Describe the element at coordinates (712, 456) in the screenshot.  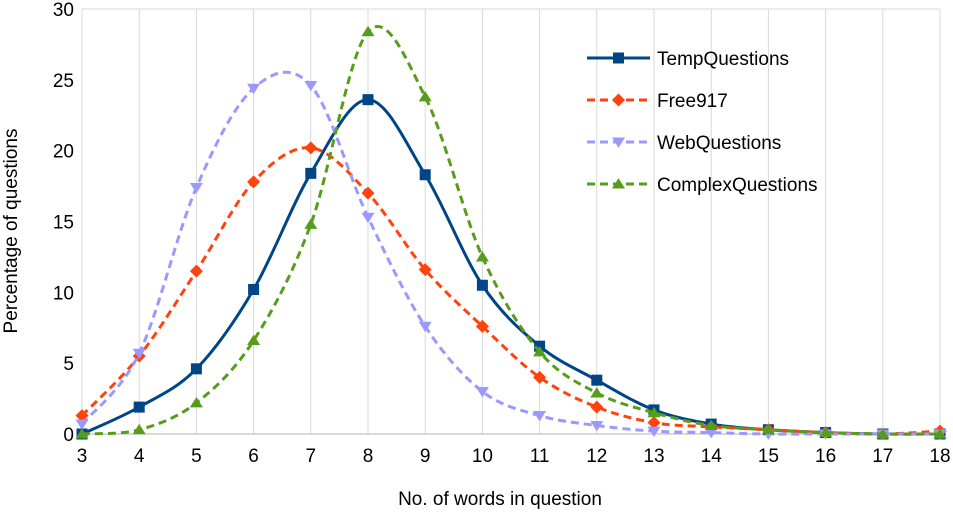
I see `x-tick-label: 14` at that location.